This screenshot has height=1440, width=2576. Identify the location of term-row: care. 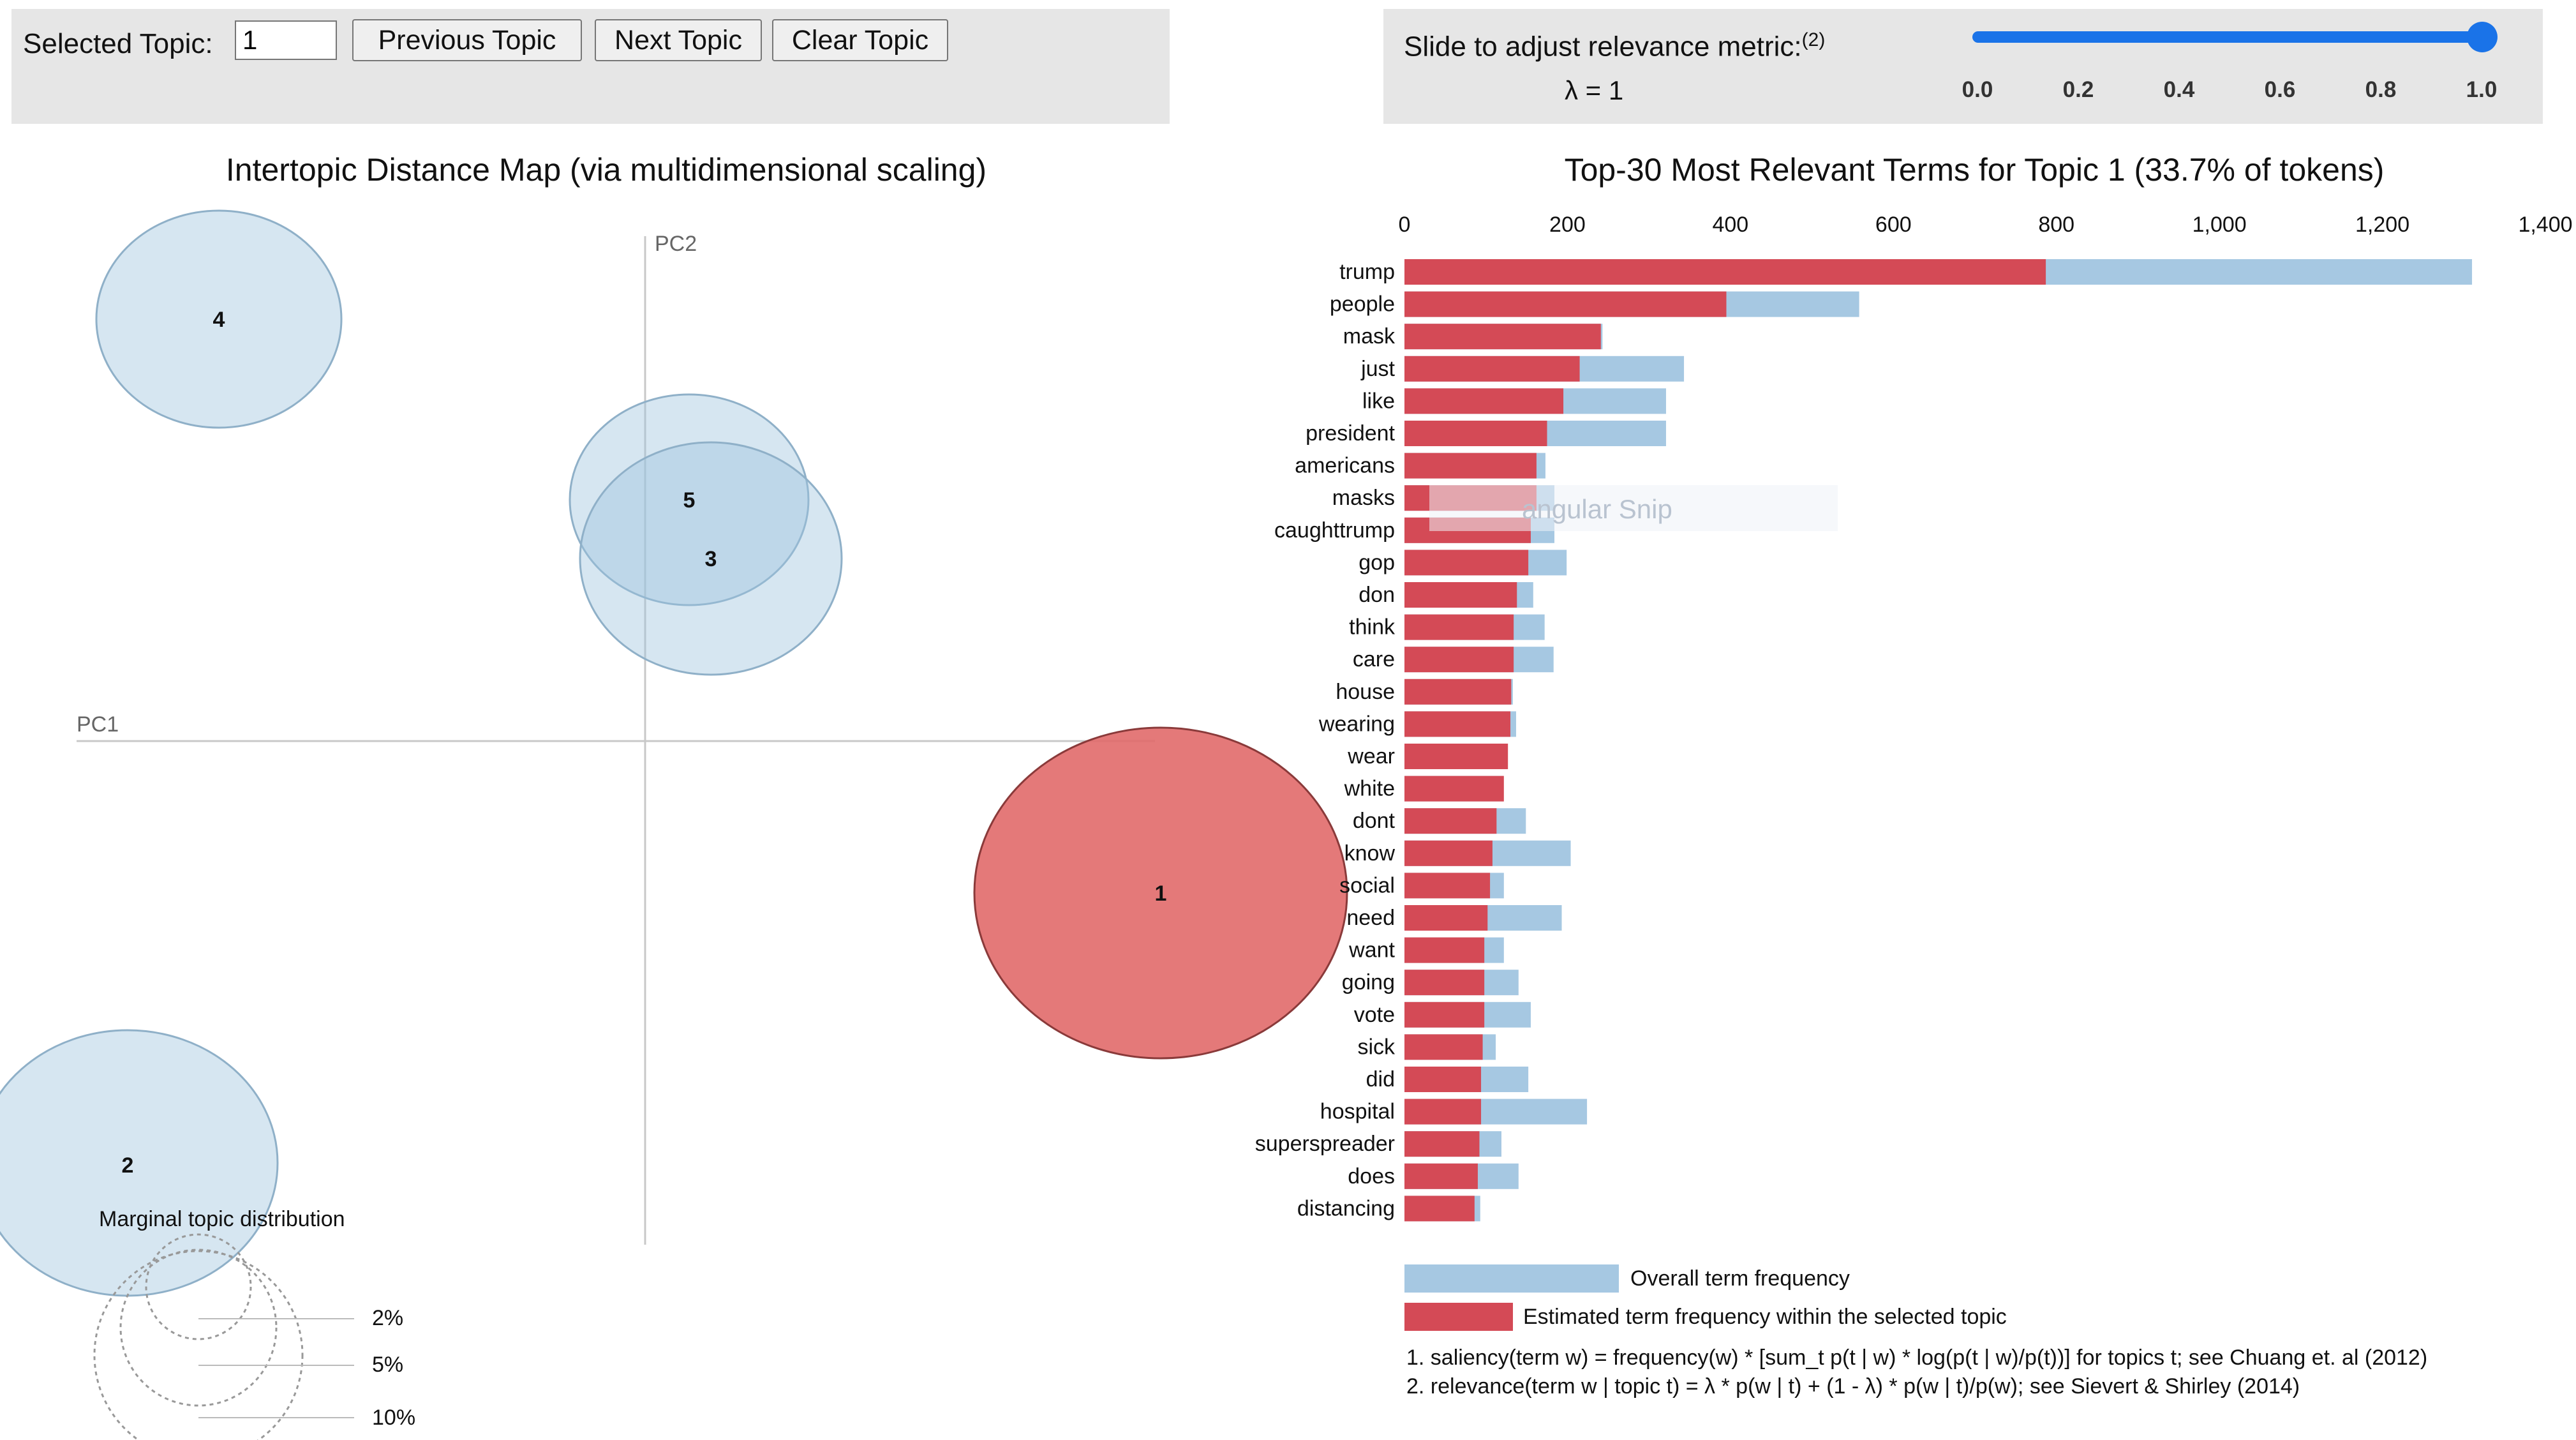
(1453, 660).